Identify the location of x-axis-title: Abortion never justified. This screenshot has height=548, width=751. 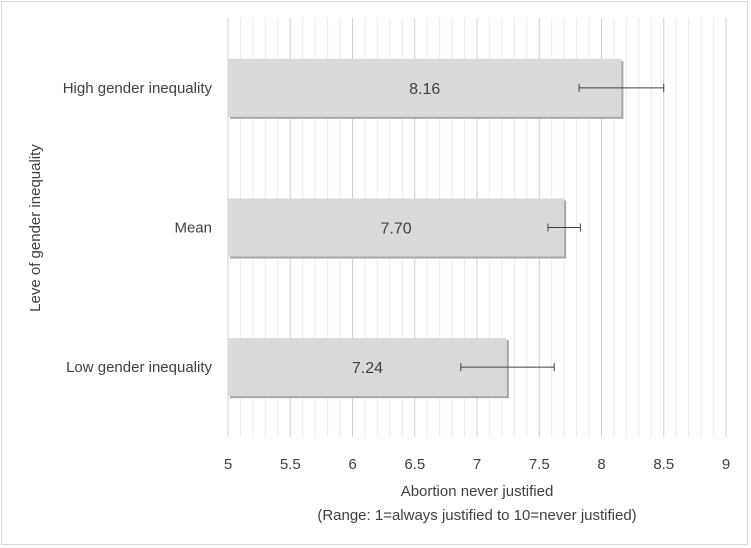
(477, 491).